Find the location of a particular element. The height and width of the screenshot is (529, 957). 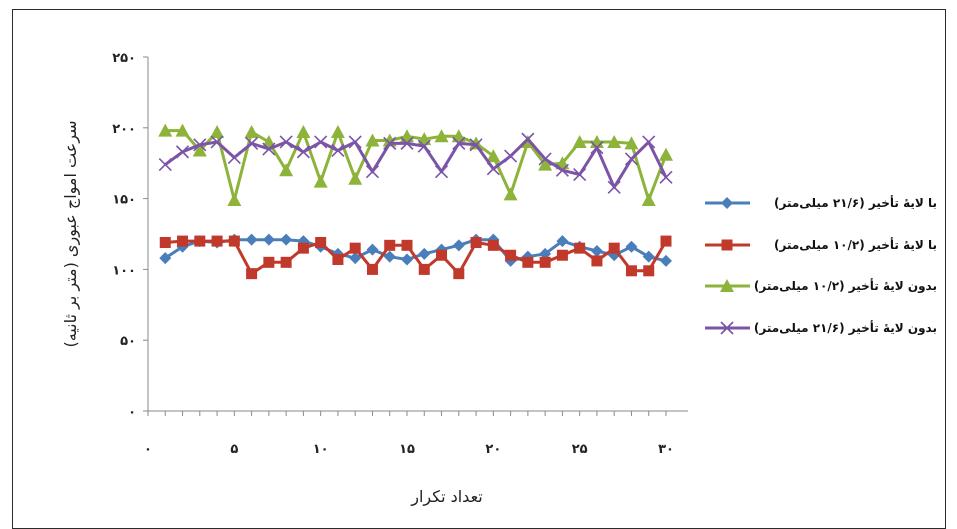

legend-label: بدون لایهٔ تأخیر (۲۱/۶ میلی‌متر) is located at coordinates (845, 328).